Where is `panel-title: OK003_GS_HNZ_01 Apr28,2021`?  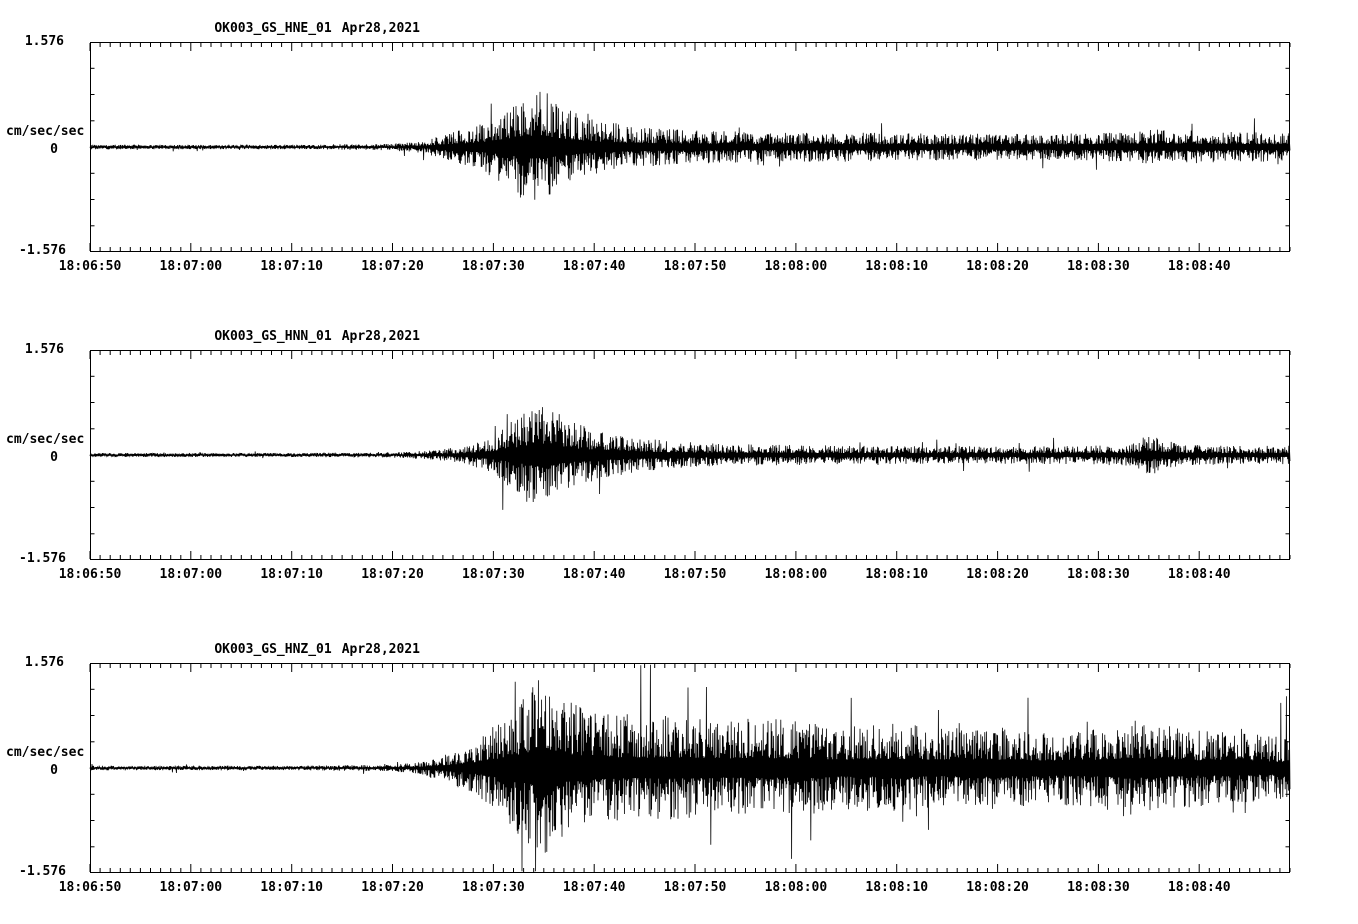 panel-title: OK003_GS_HNZ_01 Apr28,2021 is located at coordinates (301, 649).